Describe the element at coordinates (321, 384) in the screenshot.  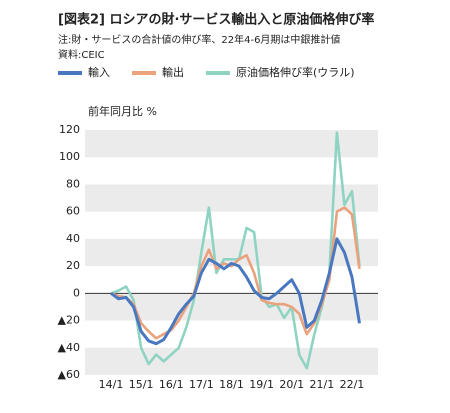
I see `x-tick-label: 21/1` at that location.